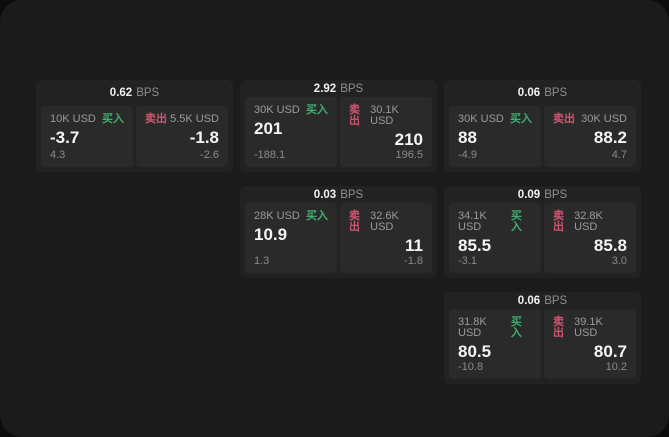 Image resolution: width=669 pixels, height=437 pixels. What do you see at coordinates (338, 194) in the screenshot?
I see `bps-header: 0.03 BPS` at bounding box center [338, 194].